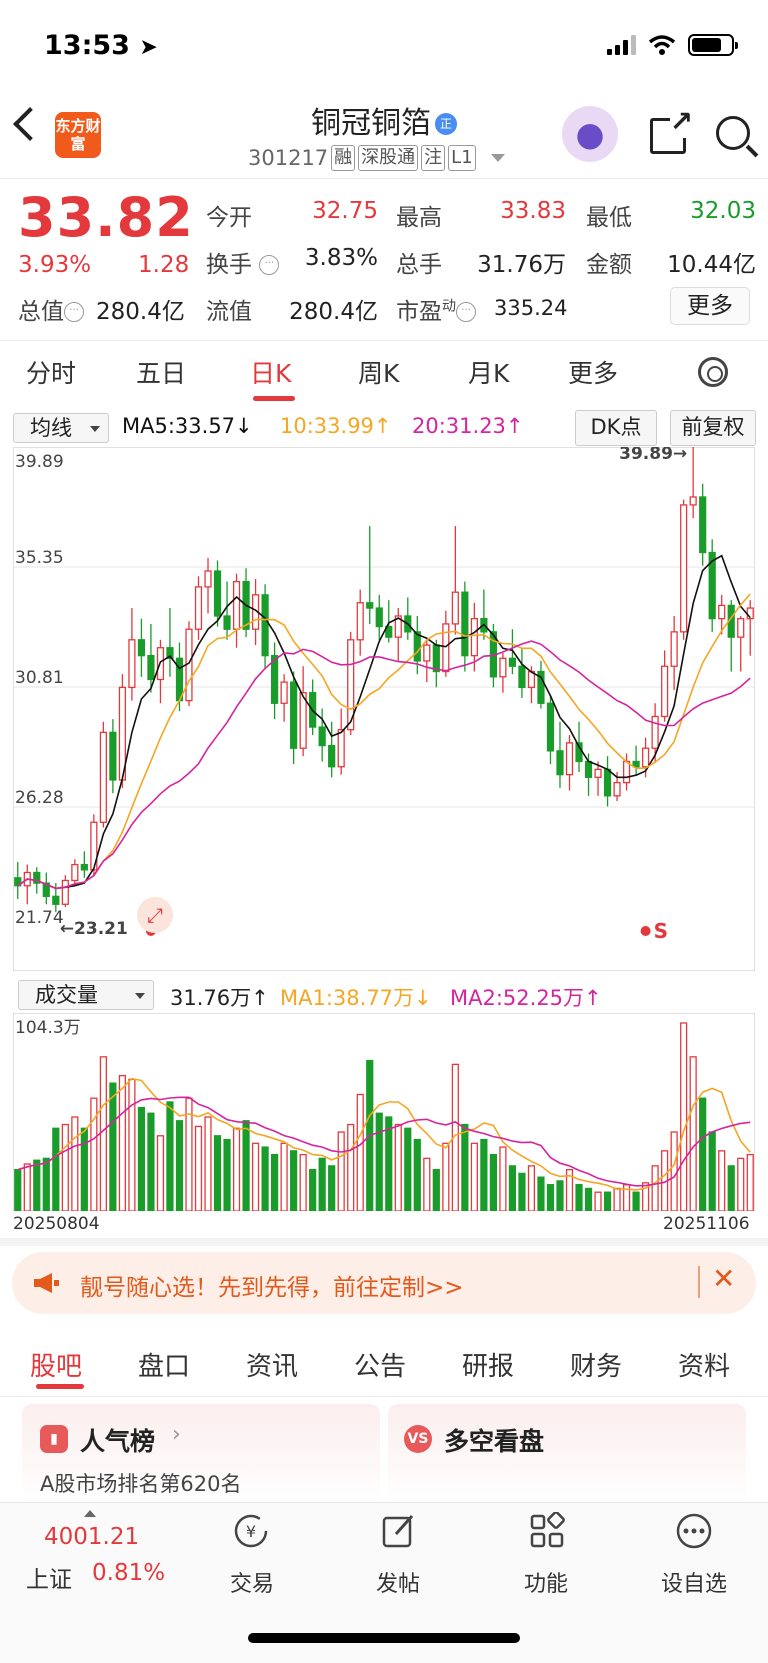 This screenshot has height=1663, width=768. Describe the element at coordinates (710, 306) in the screenshot. I see `more-button: 更多` at that location.